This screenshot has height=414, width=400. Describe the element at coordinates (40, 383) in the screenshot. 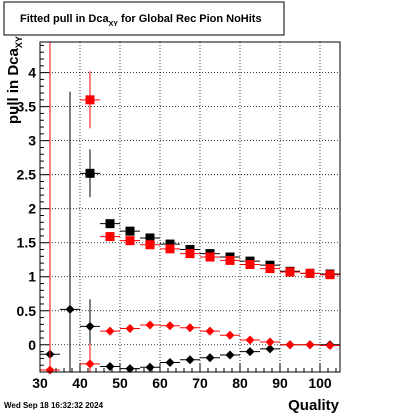

I see `x-tick-label: 30` at that location.